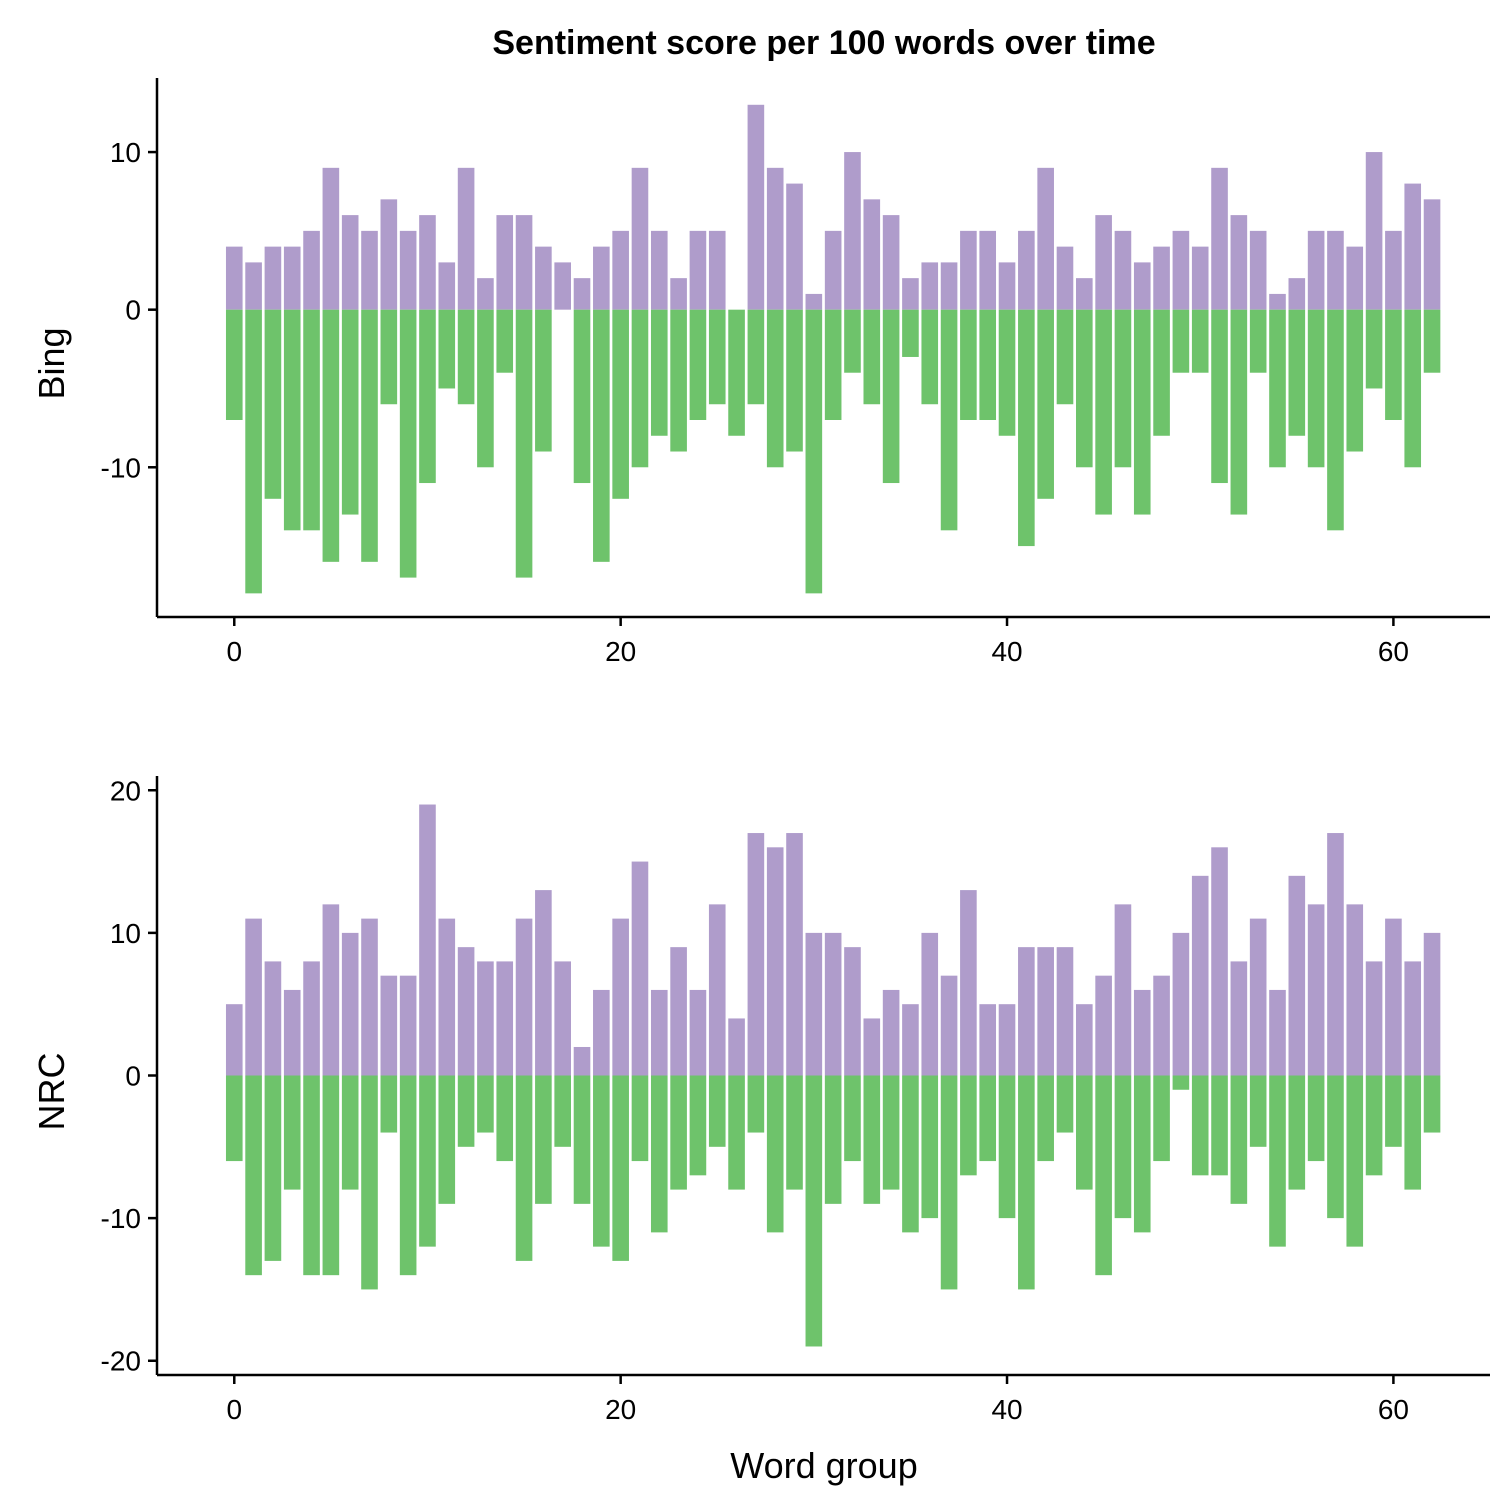 The height and width of the screenshot is (1512, 1512). Describe the element at coordinates (1006, 1409) in the screenshot. I see `nrc-x-tick-label-2: 40` at that location.